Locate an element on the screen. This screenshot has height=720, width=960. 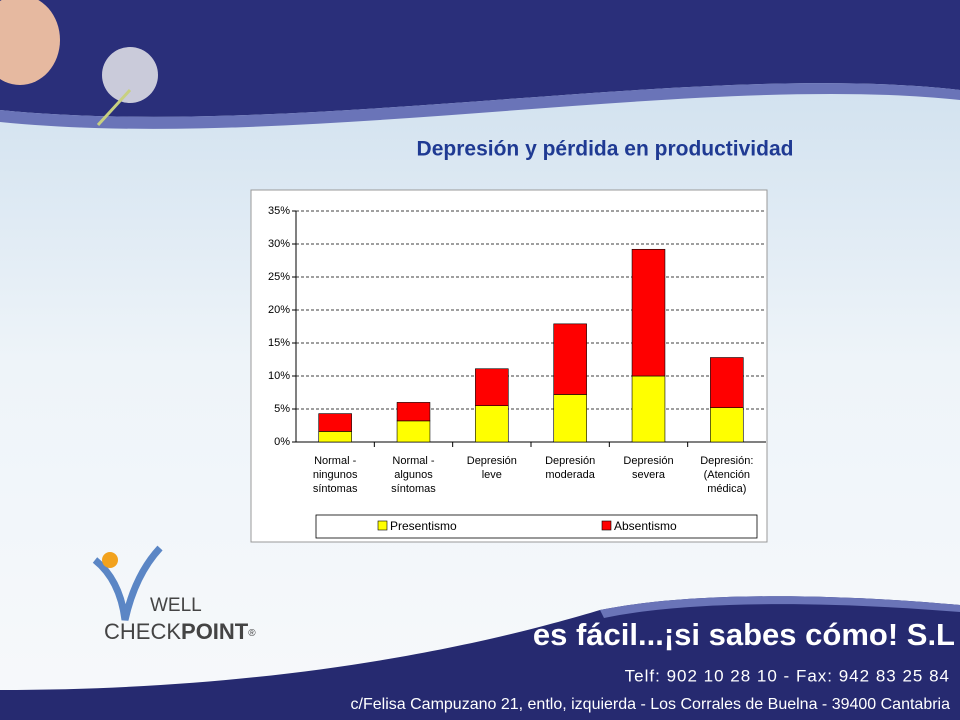
y-tick-label: 30% is located at coordinates (279, 244).